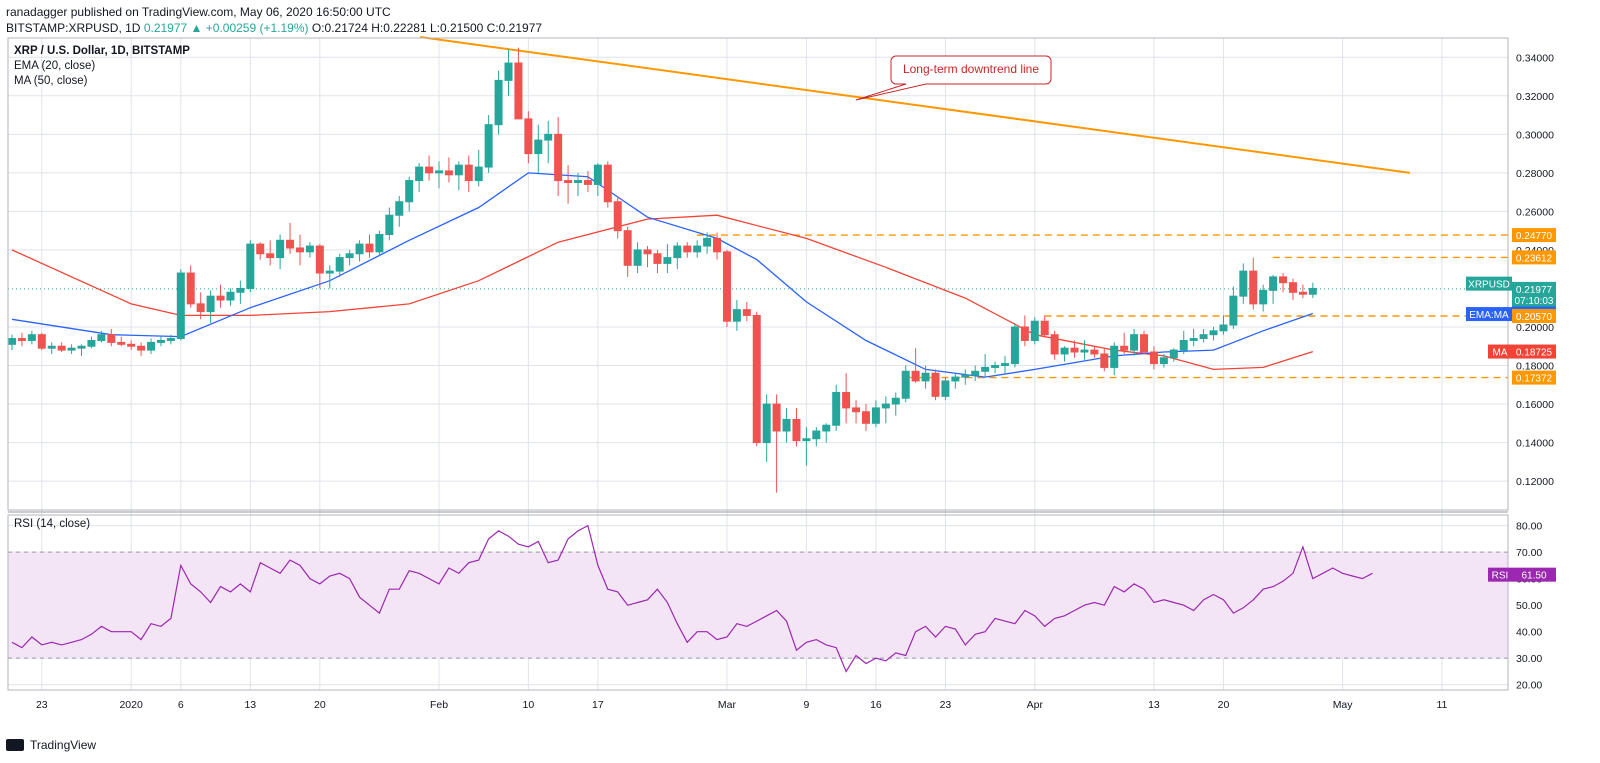  I want to click on price-label-text: 07:10:03, so click(1534, 301).